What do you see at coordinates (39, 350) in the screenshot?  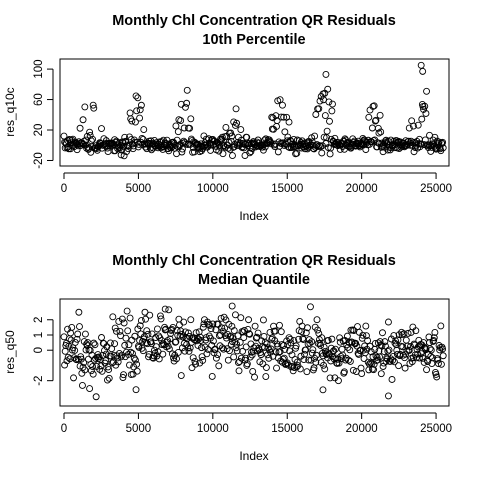 I see `y-tick-label: 0` at bounding box center [39, 350].